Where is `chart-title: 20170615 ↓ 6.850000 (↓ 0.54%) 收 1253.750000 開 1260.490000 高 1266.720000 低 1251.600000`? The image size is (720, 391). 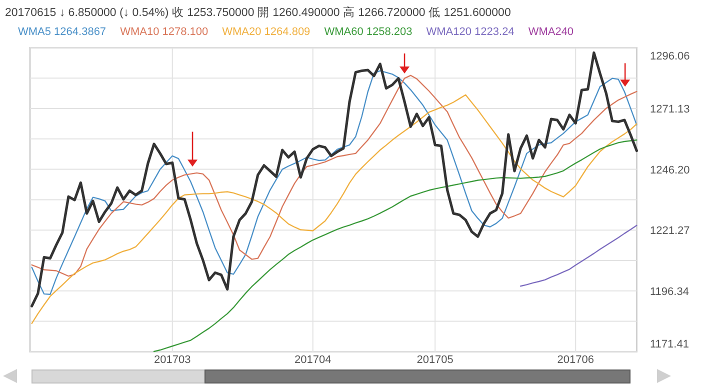 chart-title: 20170615 ↓ 6.850000 (↓ 0.54%) 收 1253.750000 開 1260.490000 高 1266.720000 低 1251.600000 is located at coordinates (258, 12).